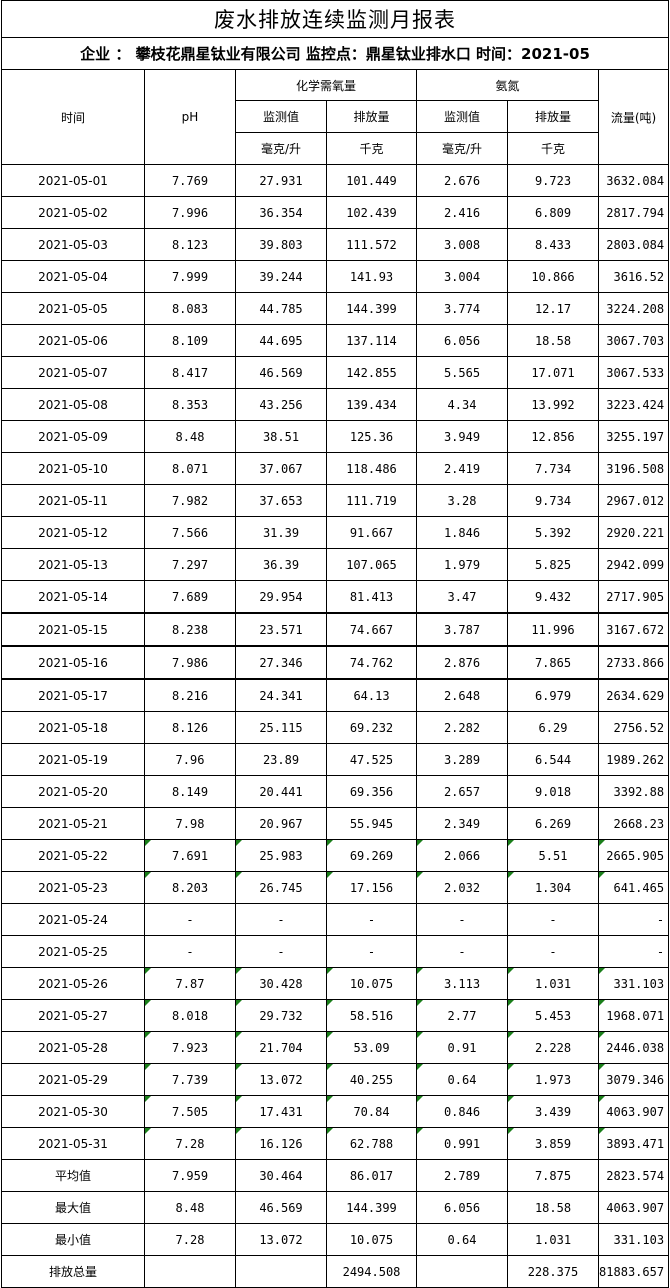 Image resolution: width=670 pixels, height=1288 pixels. Describe the element at coordinates (281, 436) in the screenshot. I see `cod-measured-cell: 38.51` at that location.